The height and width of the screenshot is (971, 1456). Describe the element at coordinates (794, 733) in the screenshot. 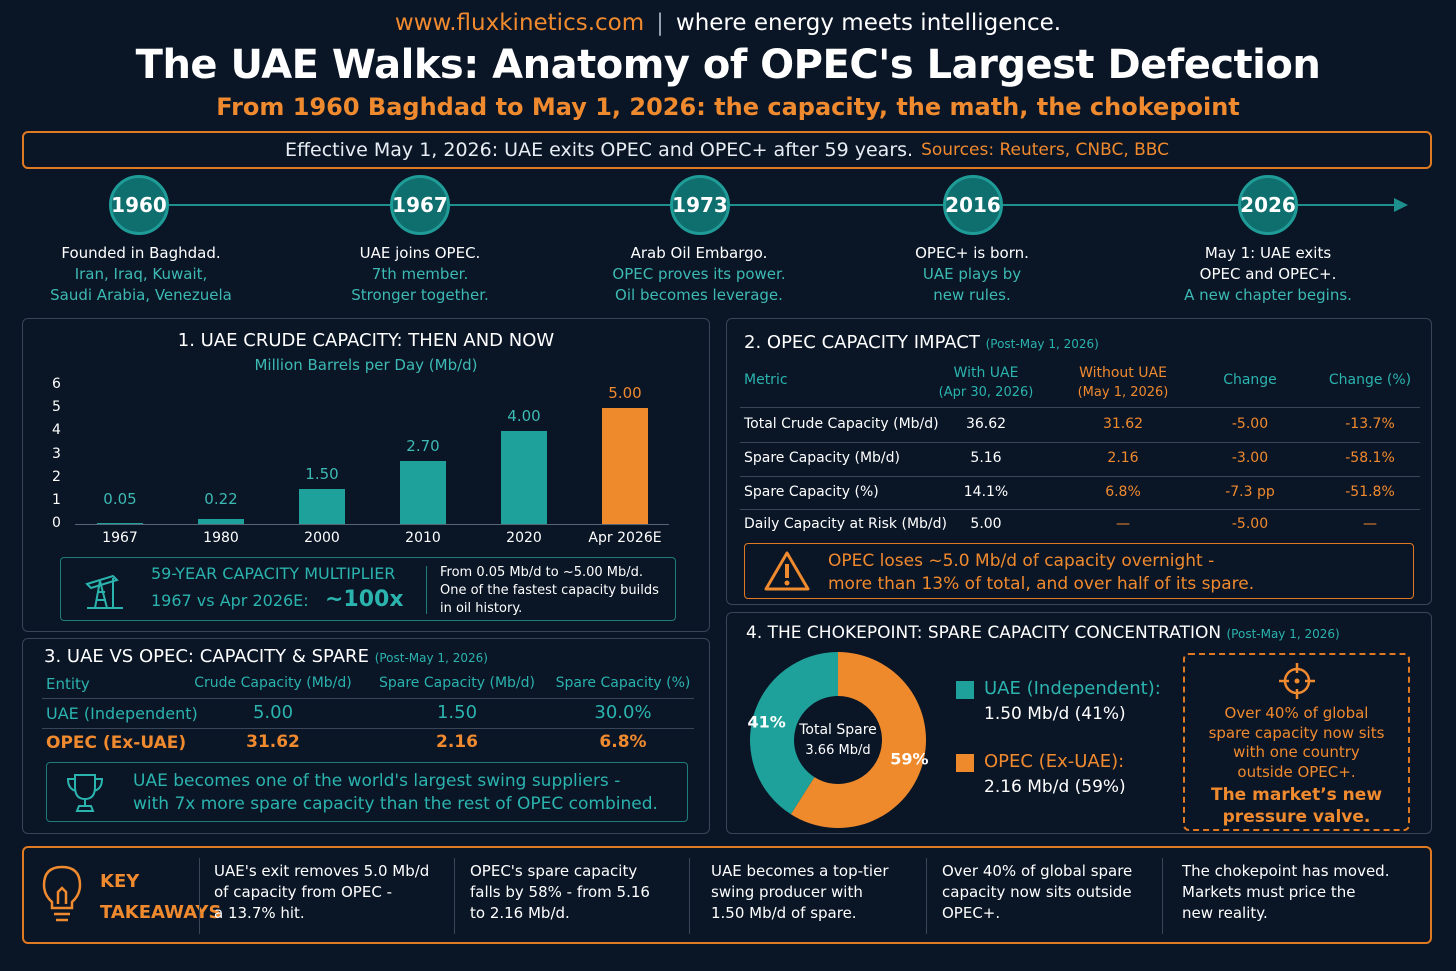

I see `donut-slice-uae` at that location.